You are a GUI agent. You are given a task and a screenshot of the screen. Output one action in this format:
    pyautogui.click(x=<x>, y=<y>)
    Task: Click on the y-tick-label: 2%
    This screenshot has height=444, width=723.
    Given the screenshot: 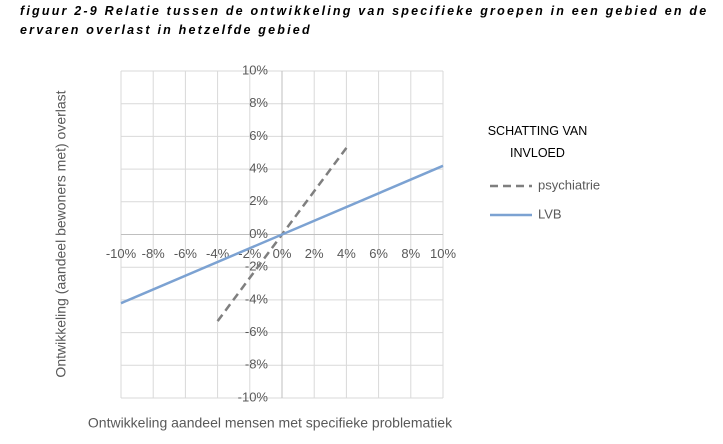 What is the action you would take?
    pyautogui.click(x=258, y=200)
    